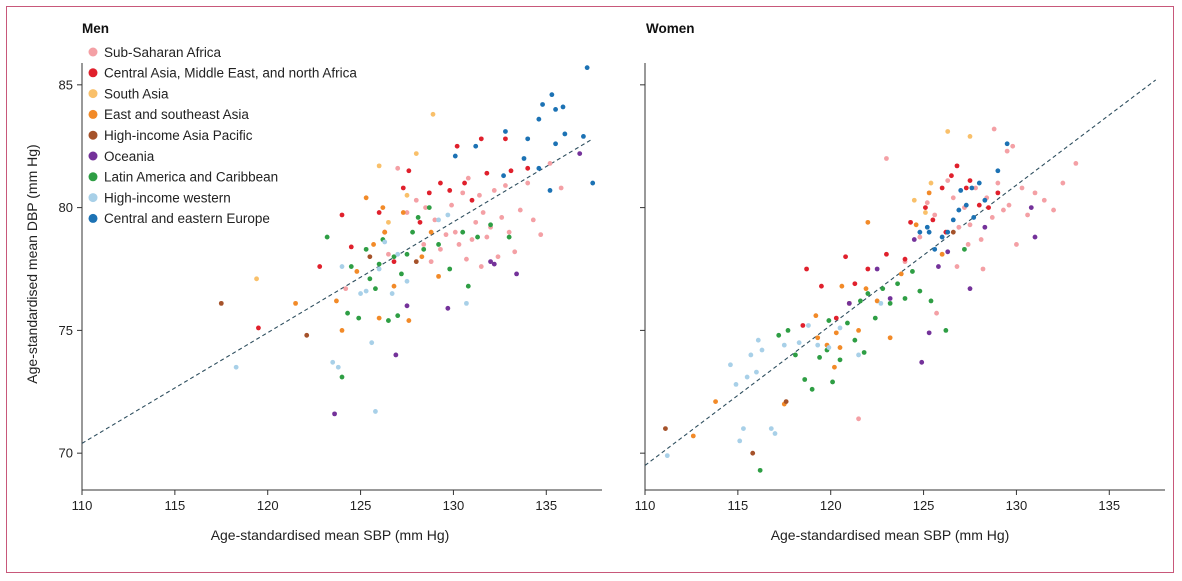  Describe the element at coordinates (129, 156) in the screenshot. I see `legend-label: Oceania` at that location.